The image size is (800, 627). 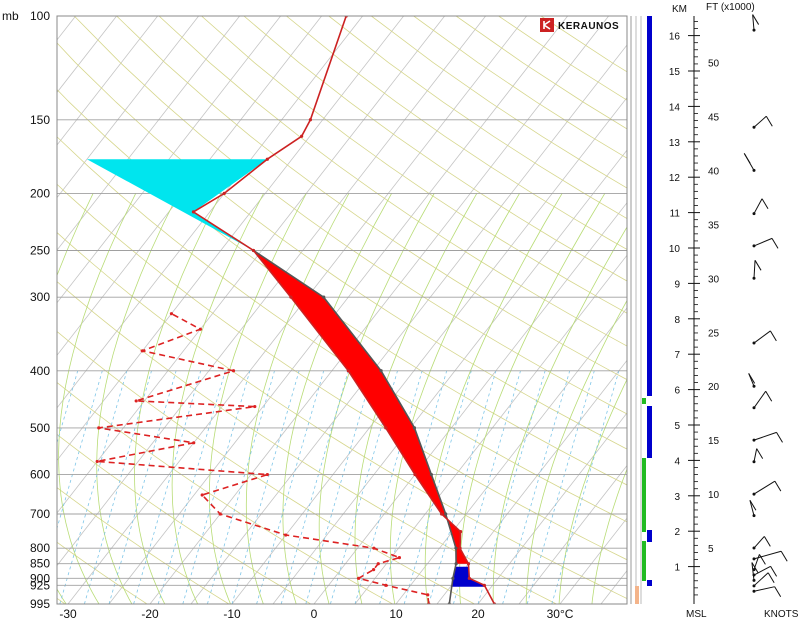 I want to click on blue-bar-middle, so click(x=649, y=432).